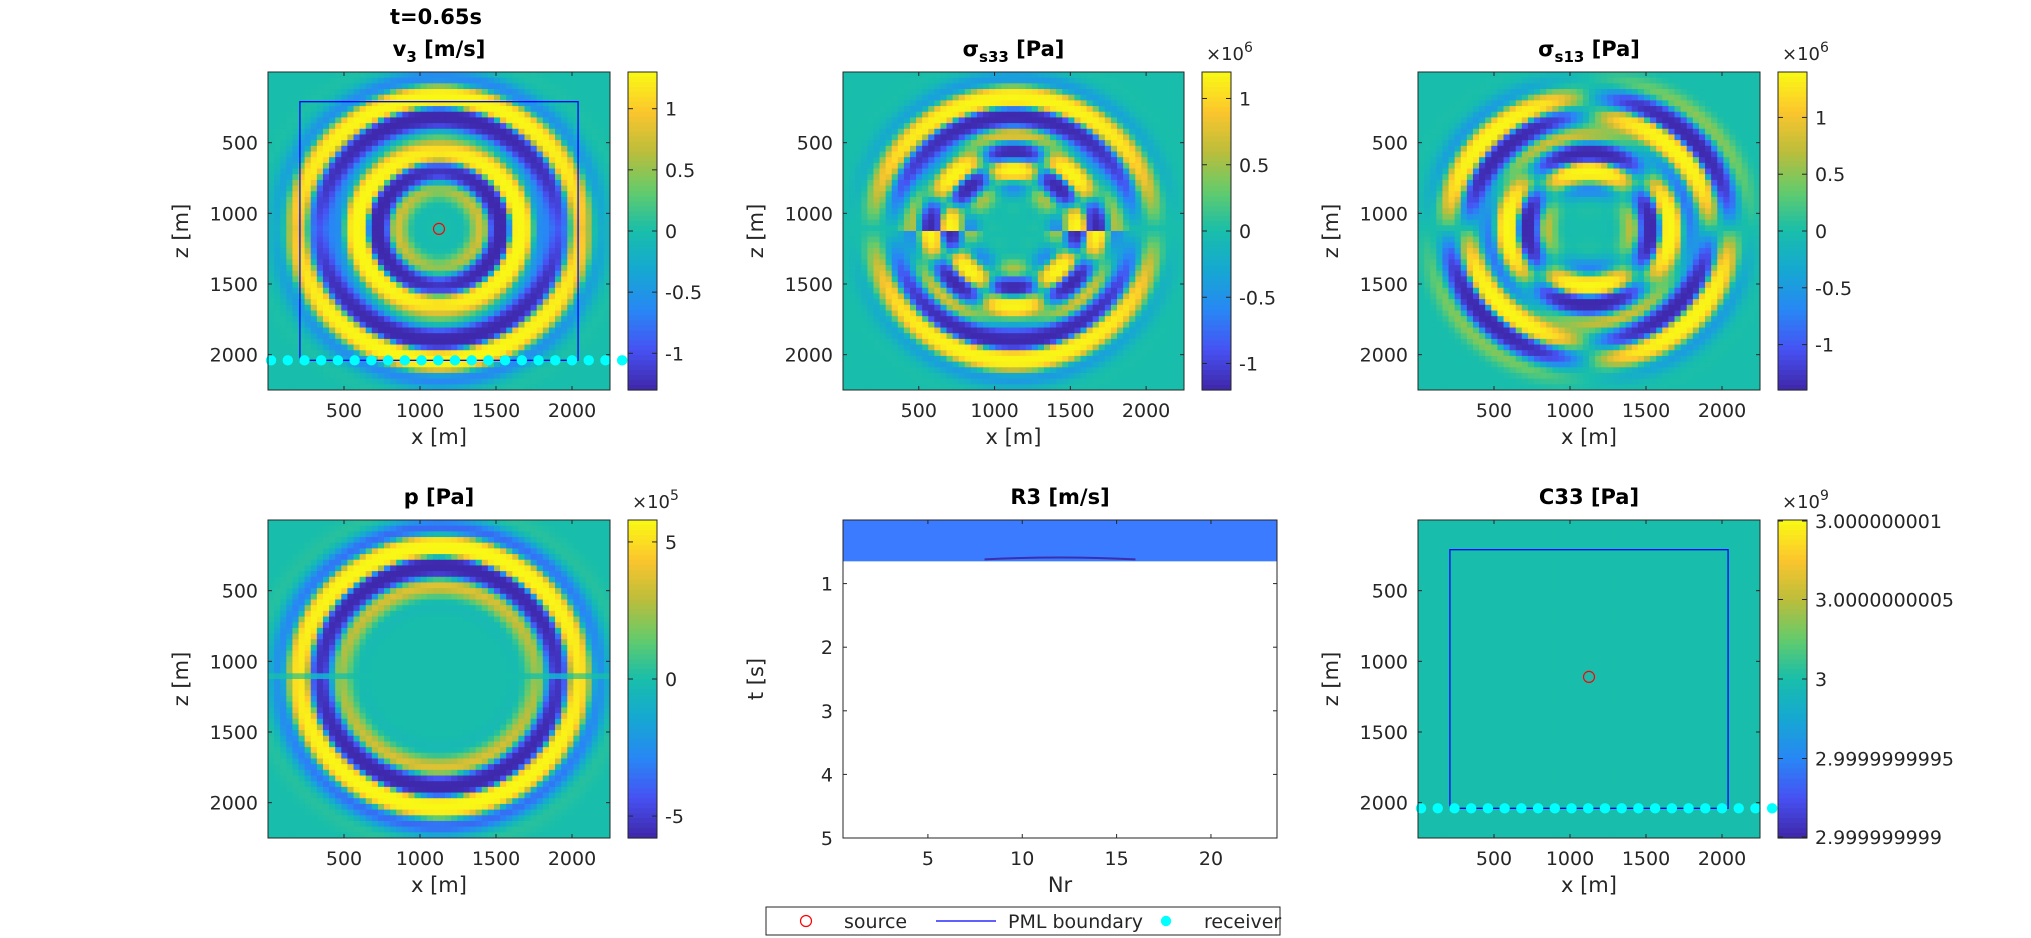  Describe the element at coordinates (1060, 885) in the screenshot. I see `x-axis-label: Nr` at that location.